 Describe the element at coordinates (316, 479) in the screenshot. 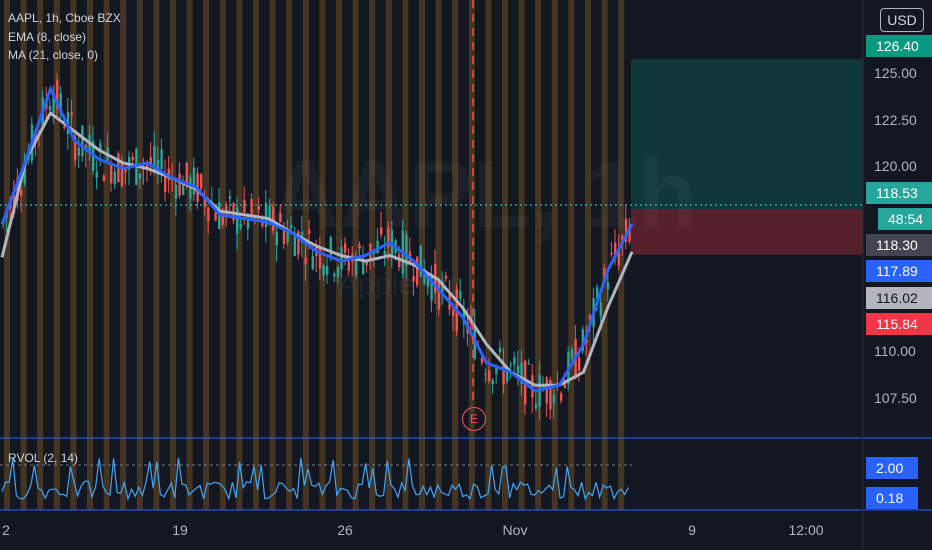

I see `rvol-pane` at that location.